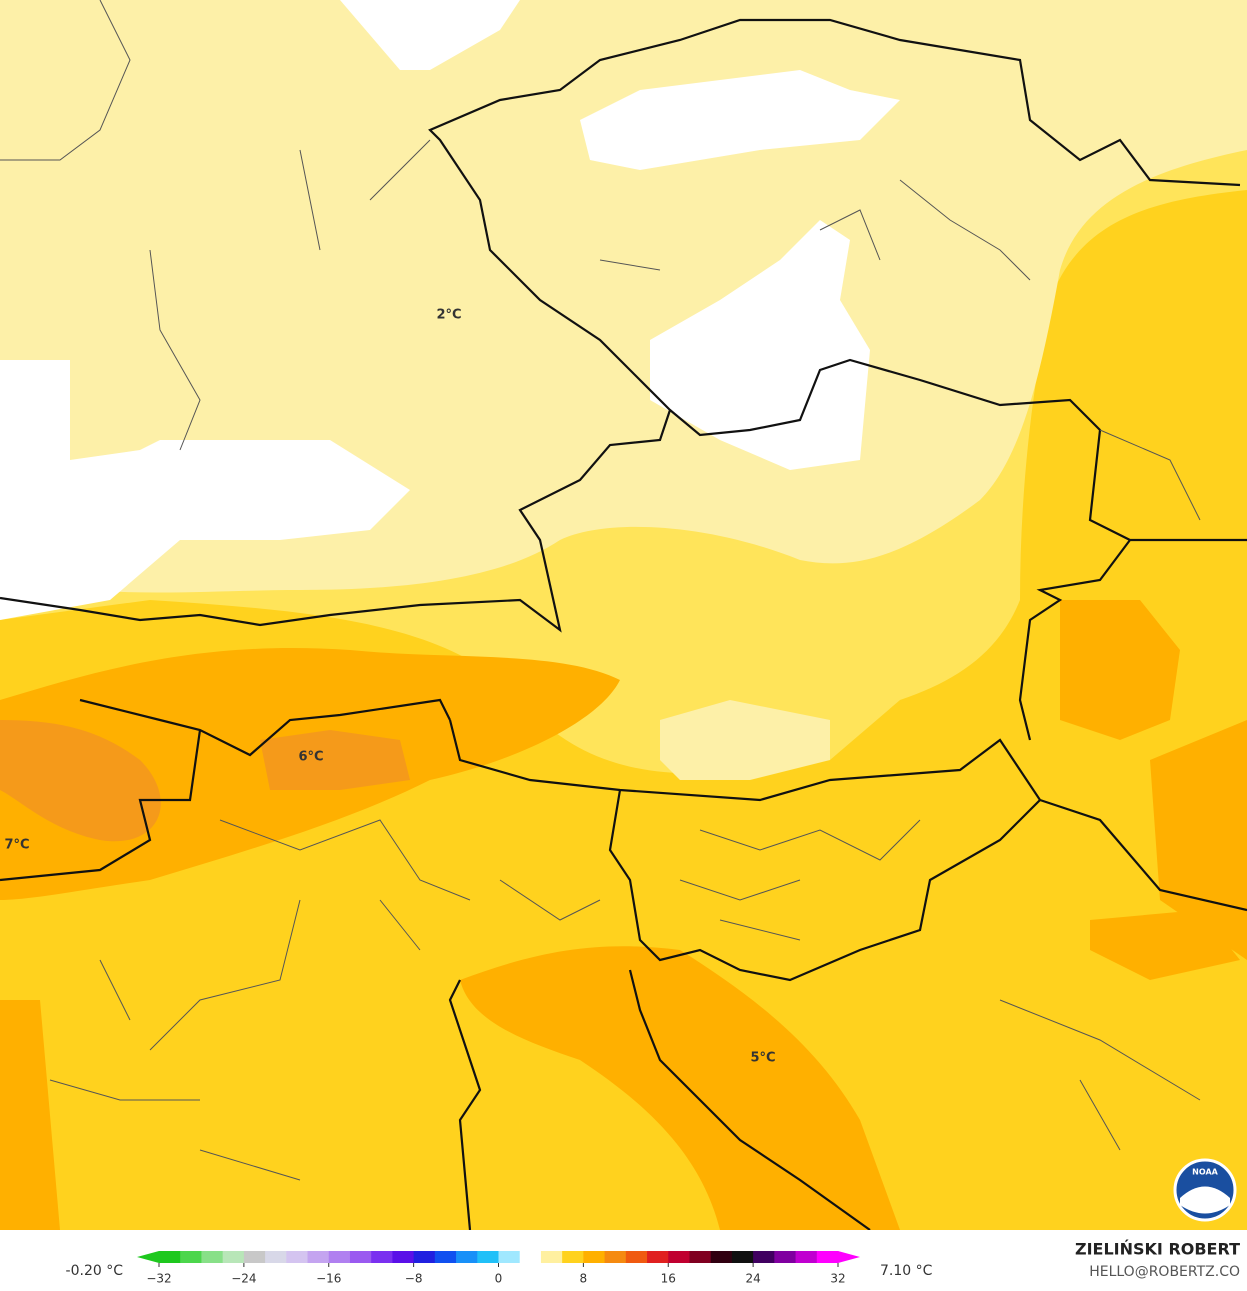 The height and width of the screenshot is (1291, 1247). I want to click on credit-email: HELLO@ROBERTZ.CO, so click(1164, 1272).